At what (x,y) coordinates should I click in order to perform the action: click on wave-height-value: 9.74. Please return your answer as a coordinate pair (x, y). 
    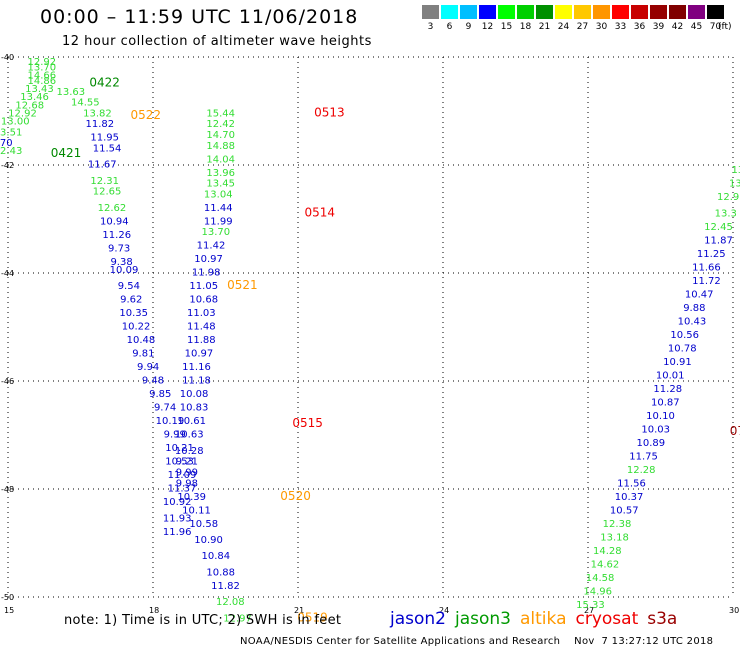
    Looking at the image, I should click on (165, 408).